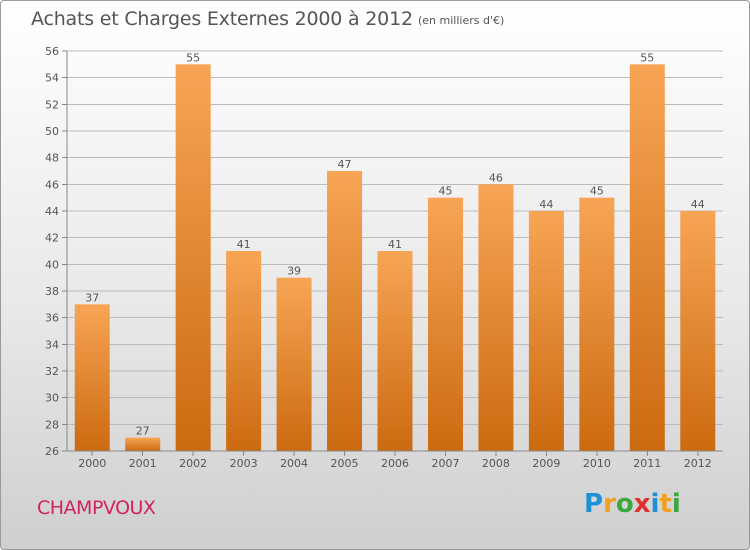 The image size is (750, 550). Describe the element at coordinates (445, 324) in the screenshot. I see `bar-2007` at that location.